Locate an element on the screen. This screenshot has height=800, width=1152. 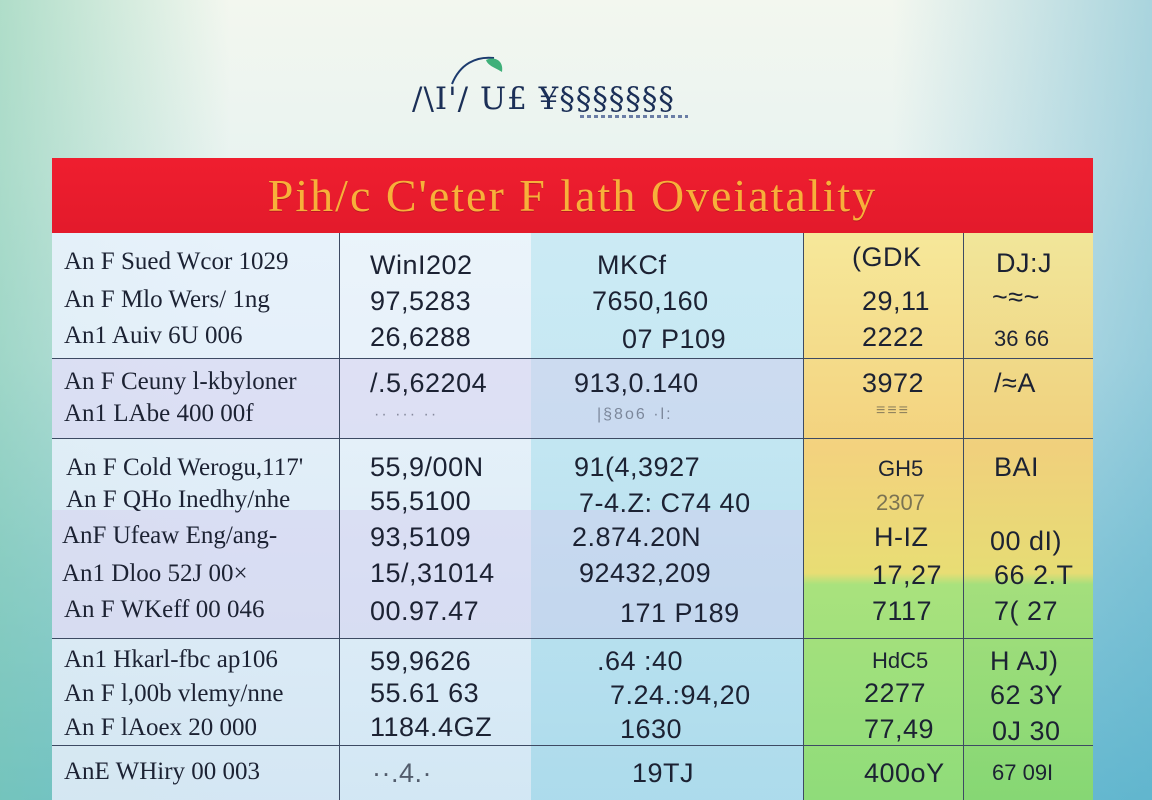
row-value-3: ≡≡≡ is located at coordinates (893, 410).